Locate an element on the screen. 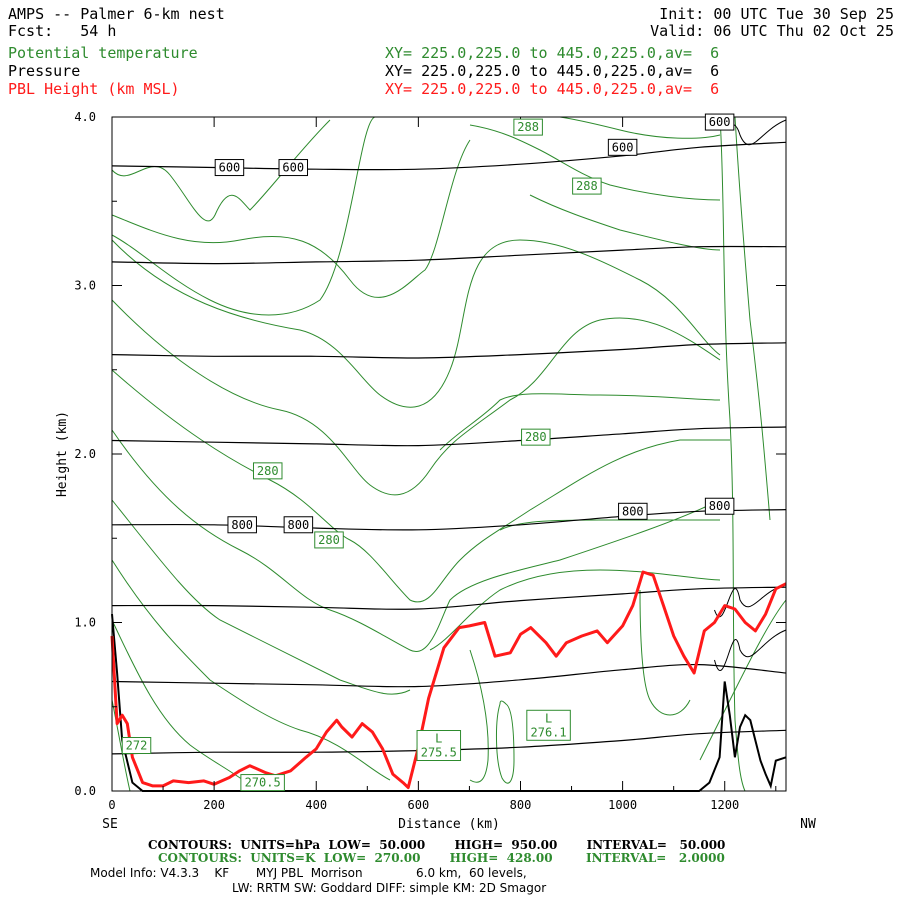  x-tick-label-600: 600 is located at coordinates (419, 805).